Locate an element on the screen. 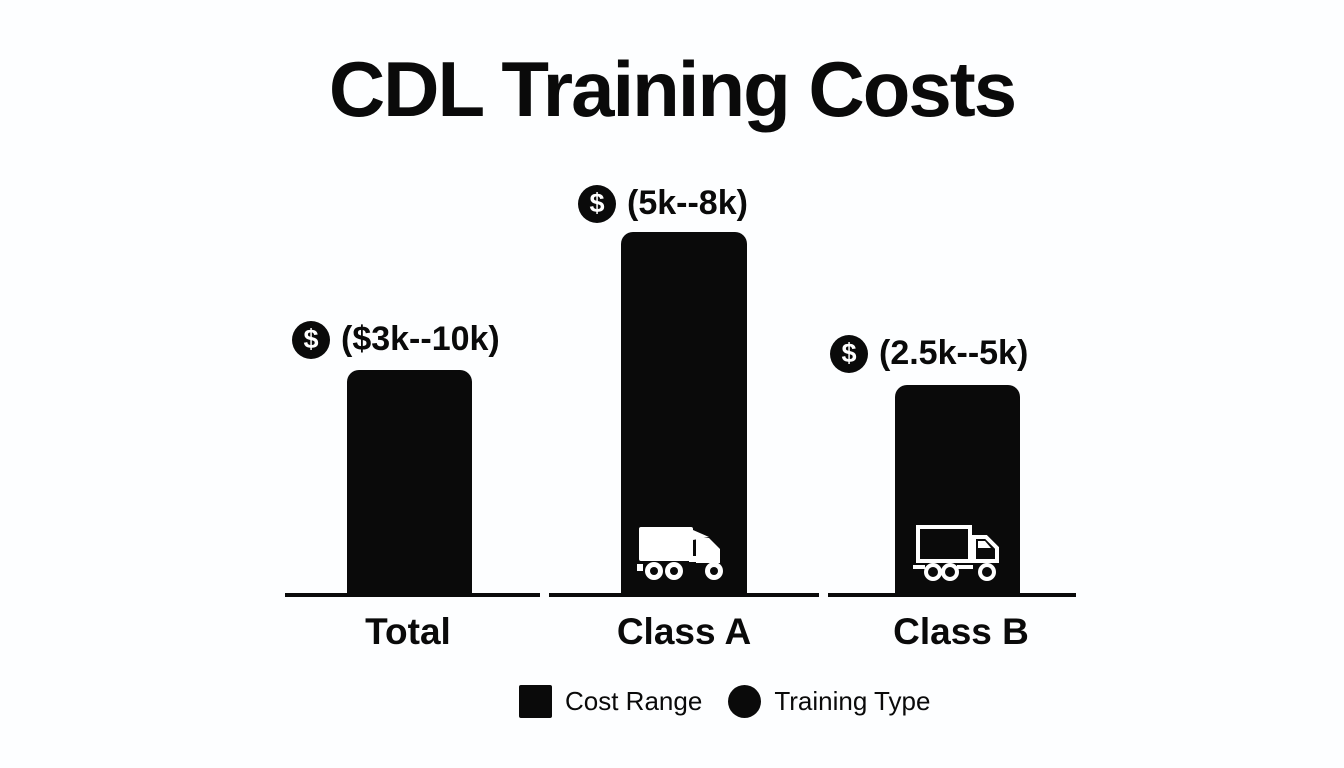  legend-item-cost-range: Cost Range is located at coordinates (610, 701).